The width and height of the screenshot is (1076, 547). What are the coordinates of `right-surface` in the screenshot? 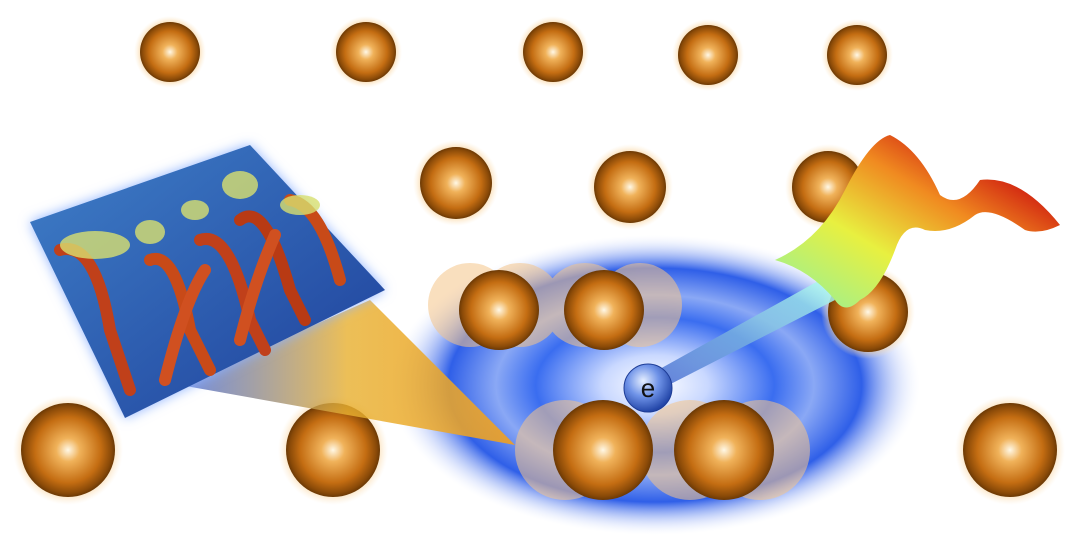 It's located at (917, 221).